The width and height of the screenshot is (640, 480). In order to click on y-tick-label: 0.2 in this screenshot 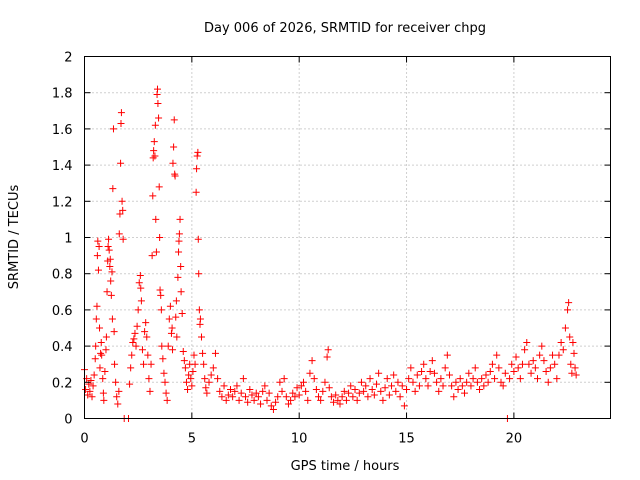, I will do `click(62, 383)`.